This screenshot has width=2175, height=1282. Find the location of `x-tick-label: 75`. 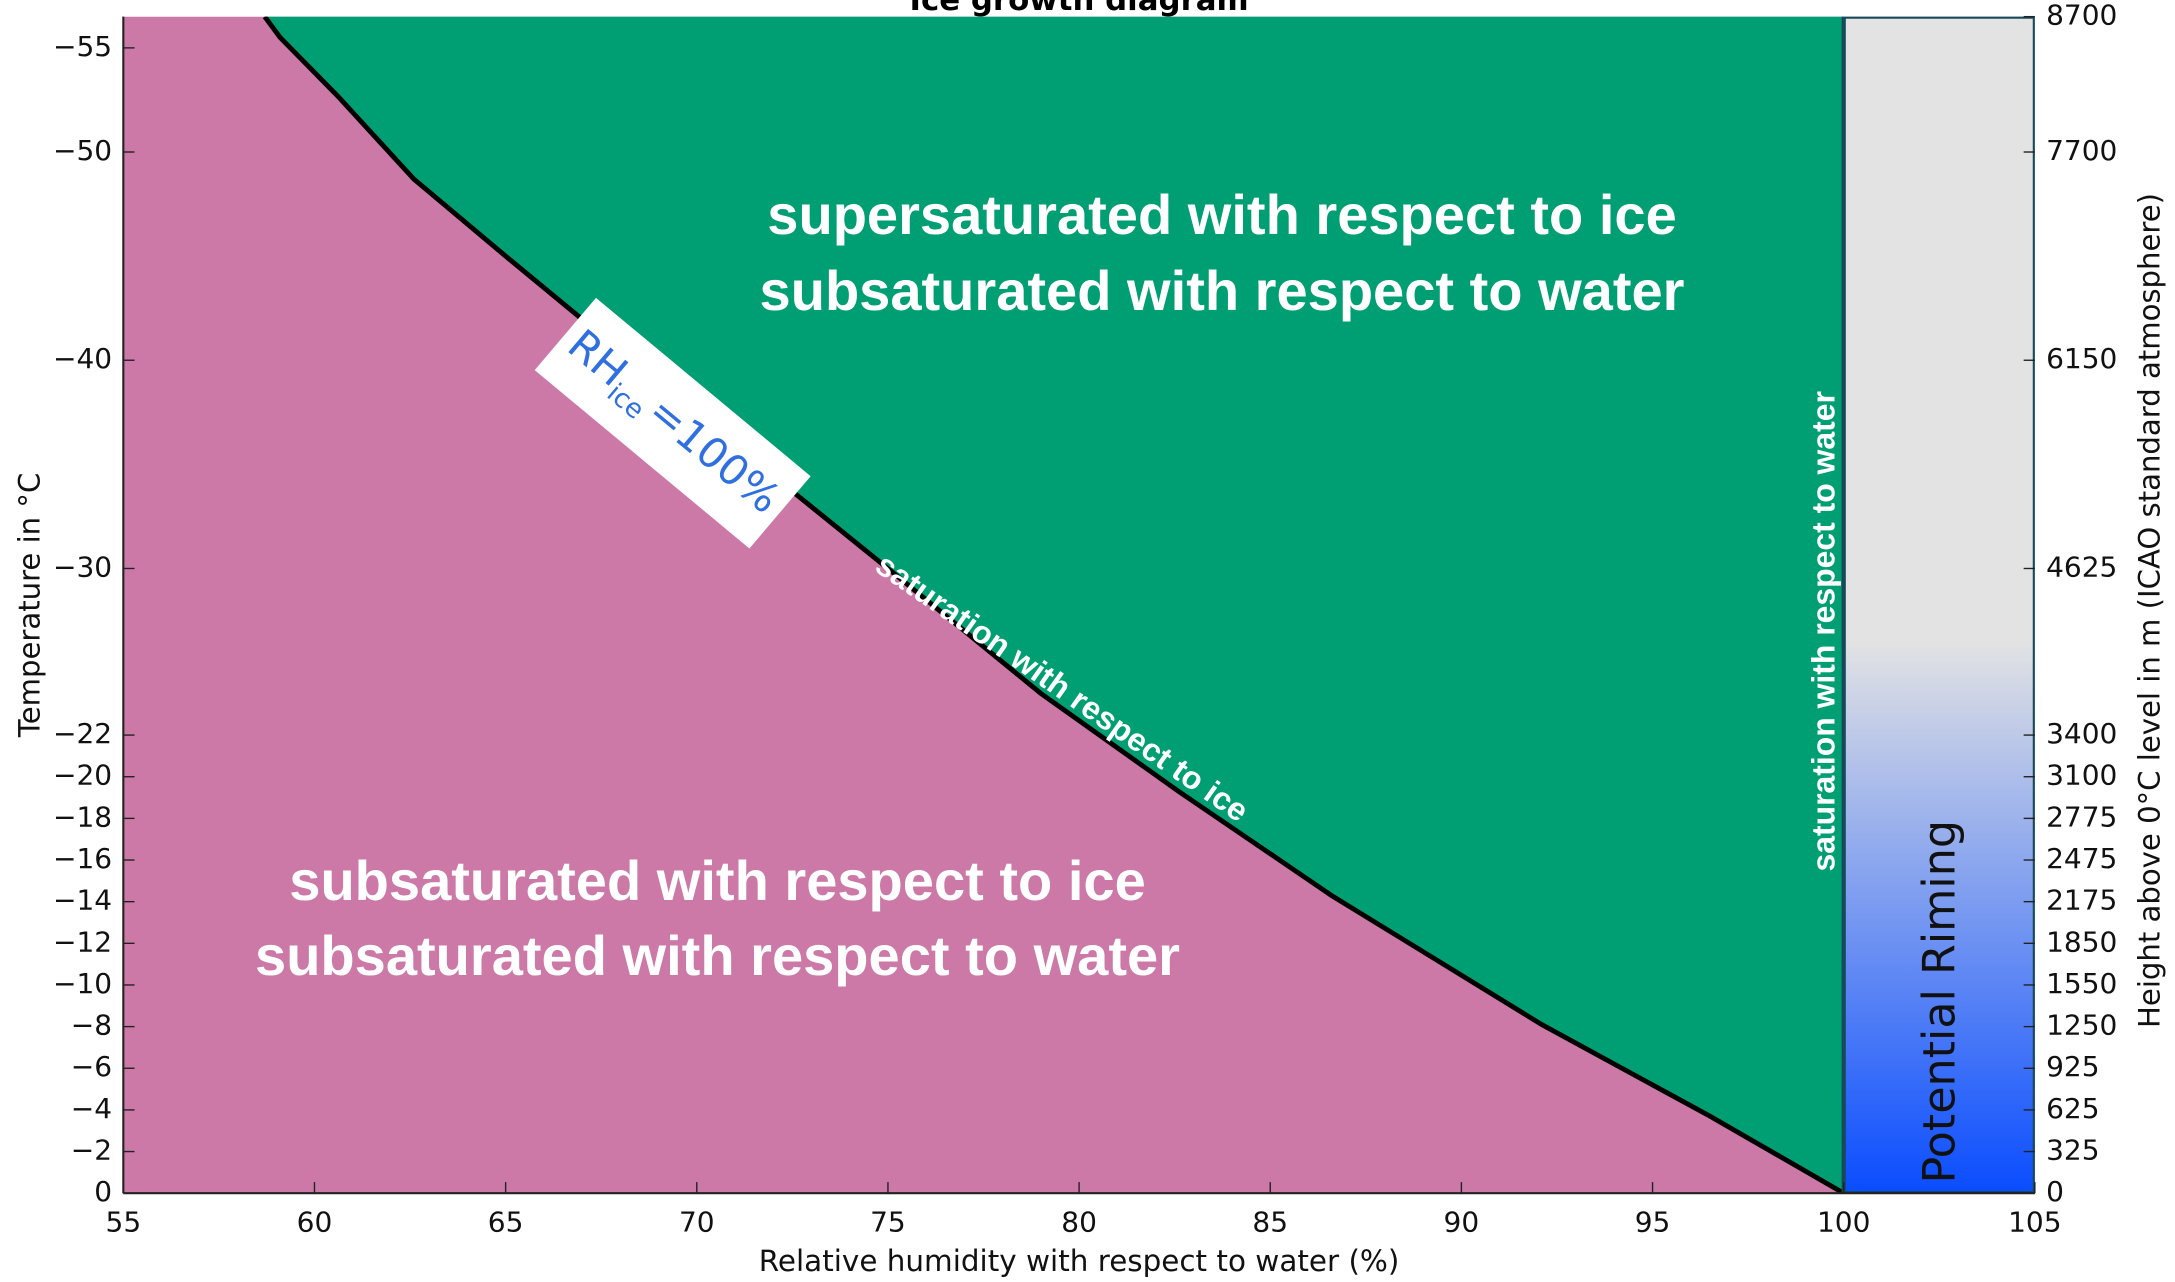

x-tick-label: 75 is located at coordinates (888, 1222).